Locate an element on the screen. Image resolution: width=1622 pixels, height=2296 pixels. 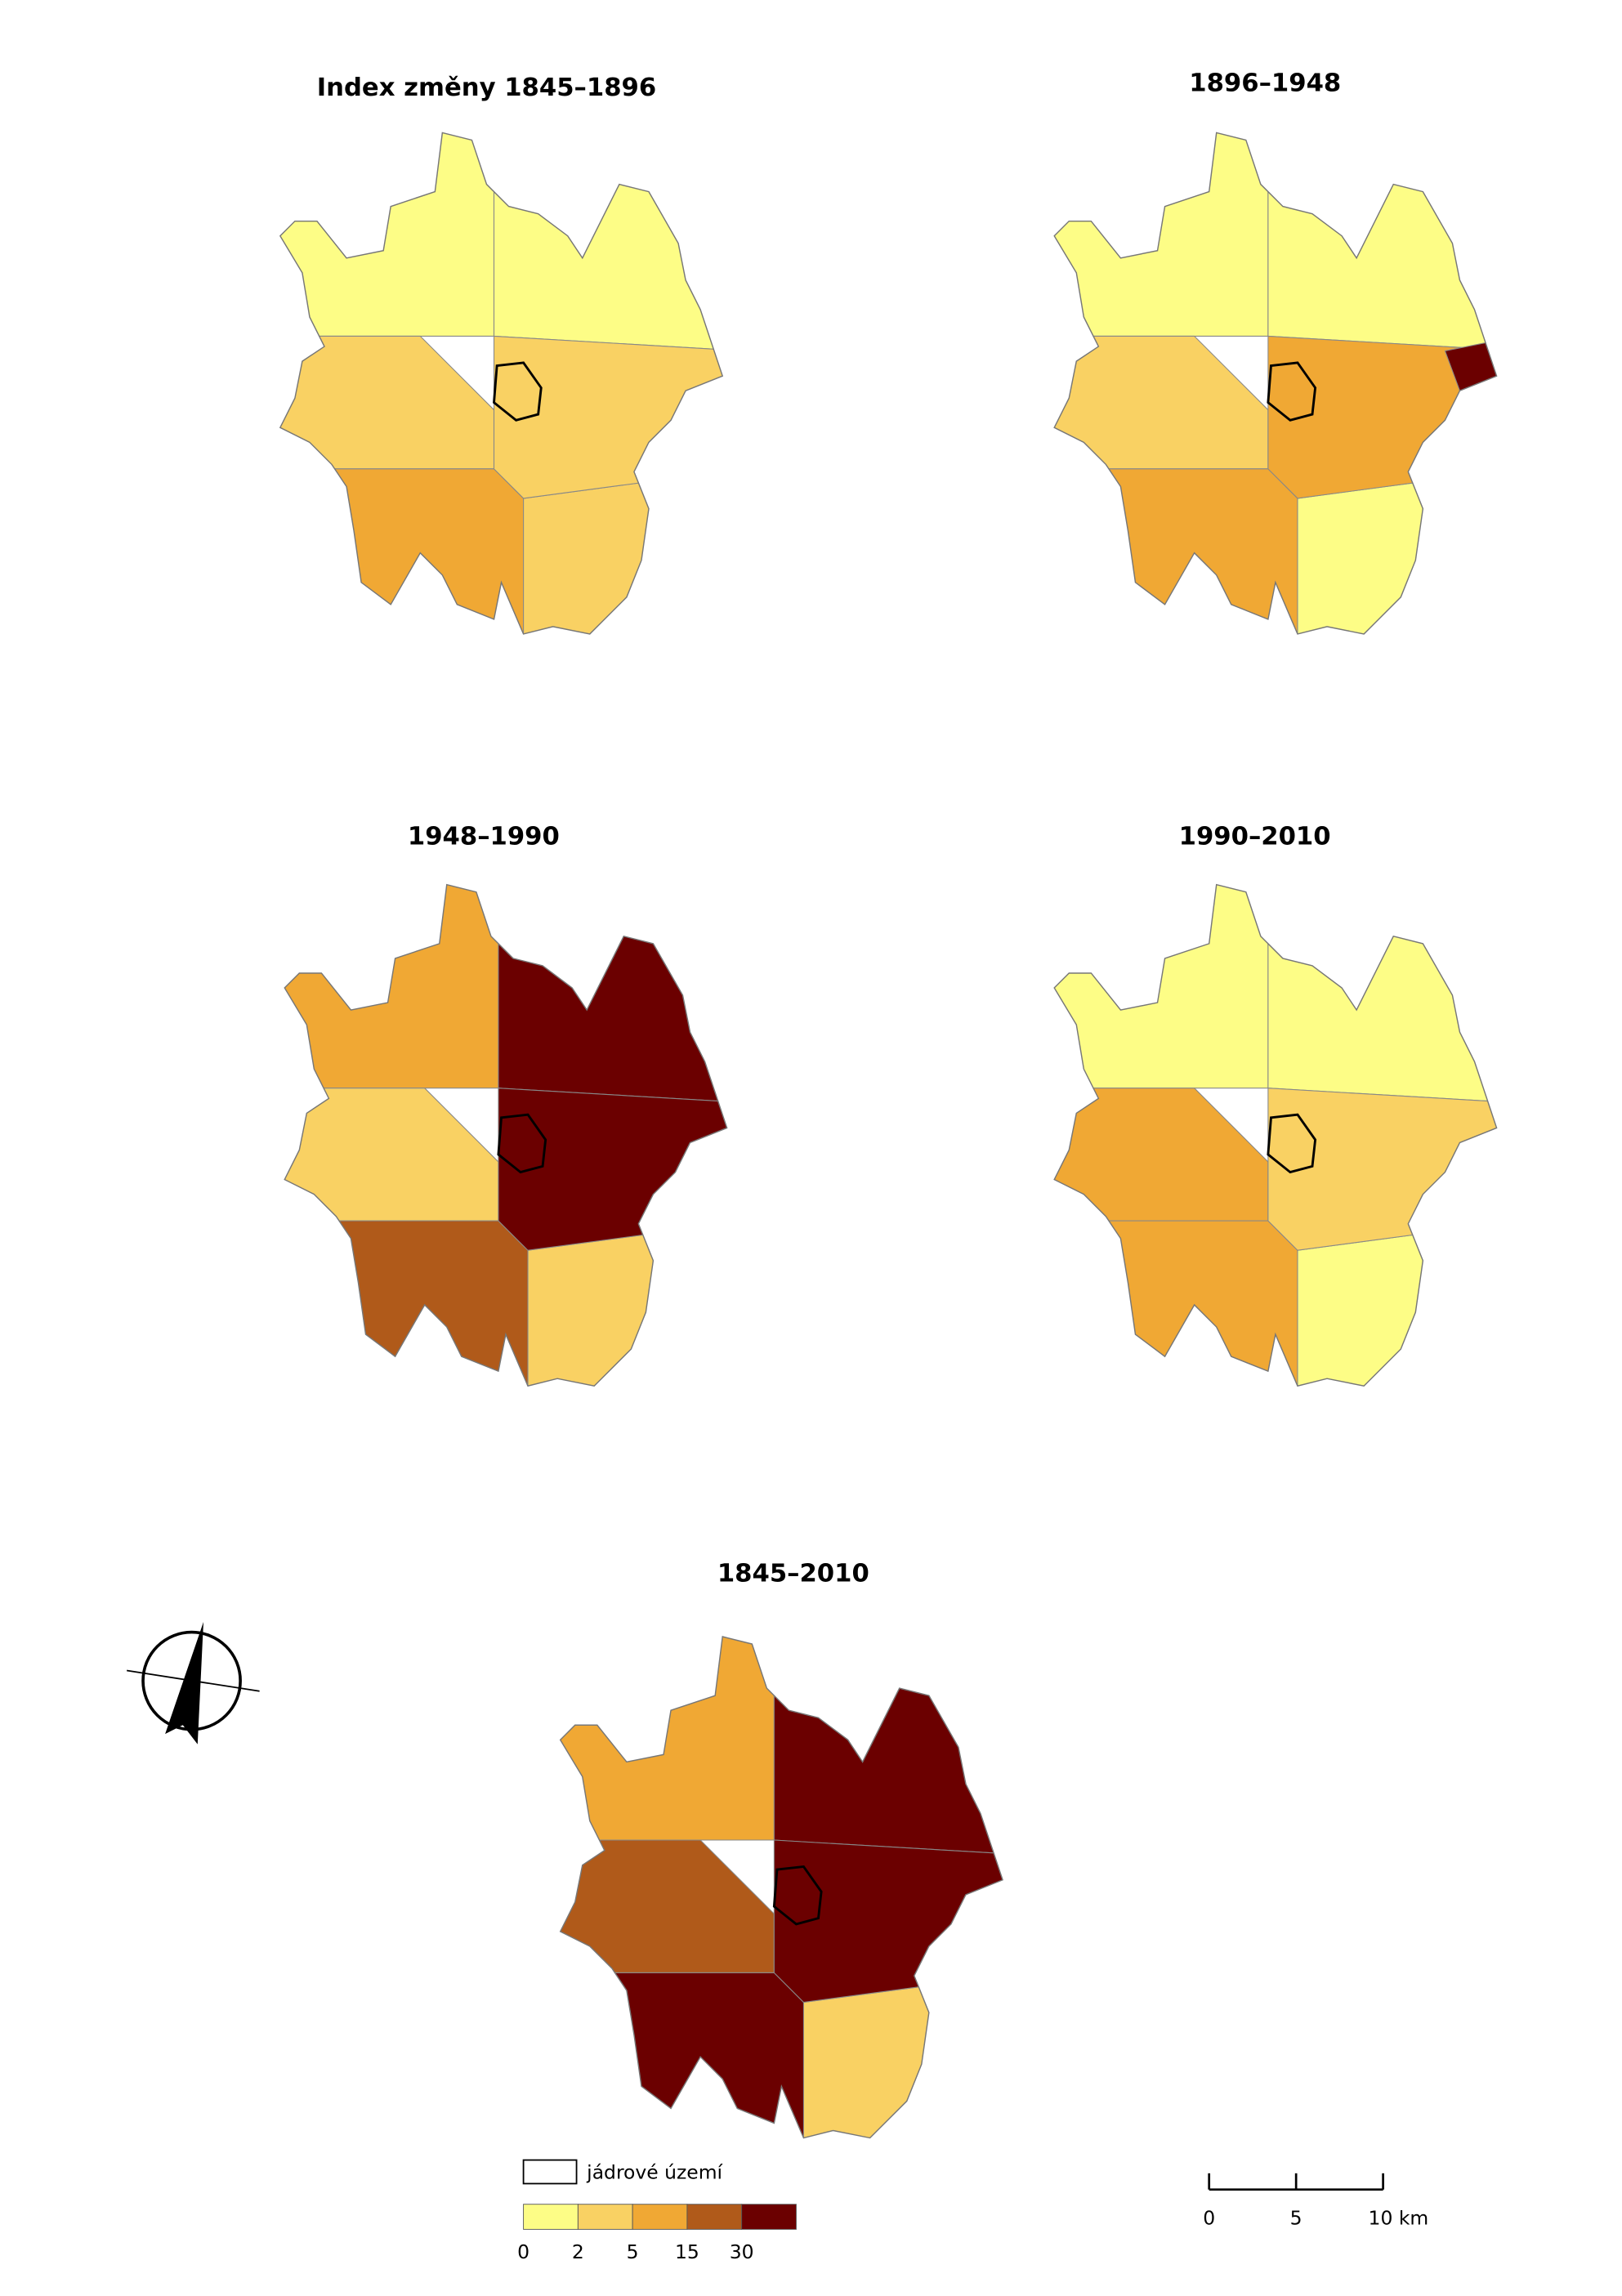
map-title: 1845–2010 is located at coordinates (793, 1574).